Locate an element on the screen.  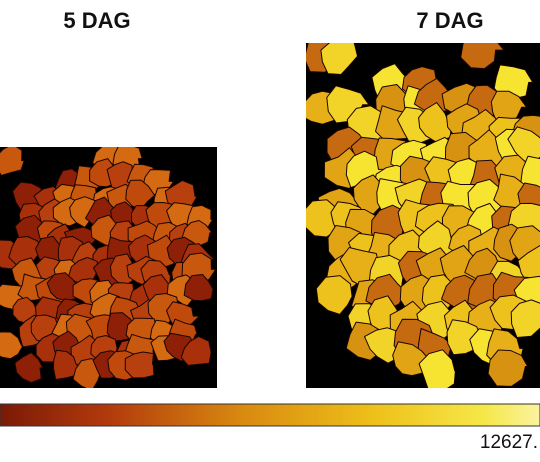
panel-title: 7 DAG is located at coordinates (449, 20).